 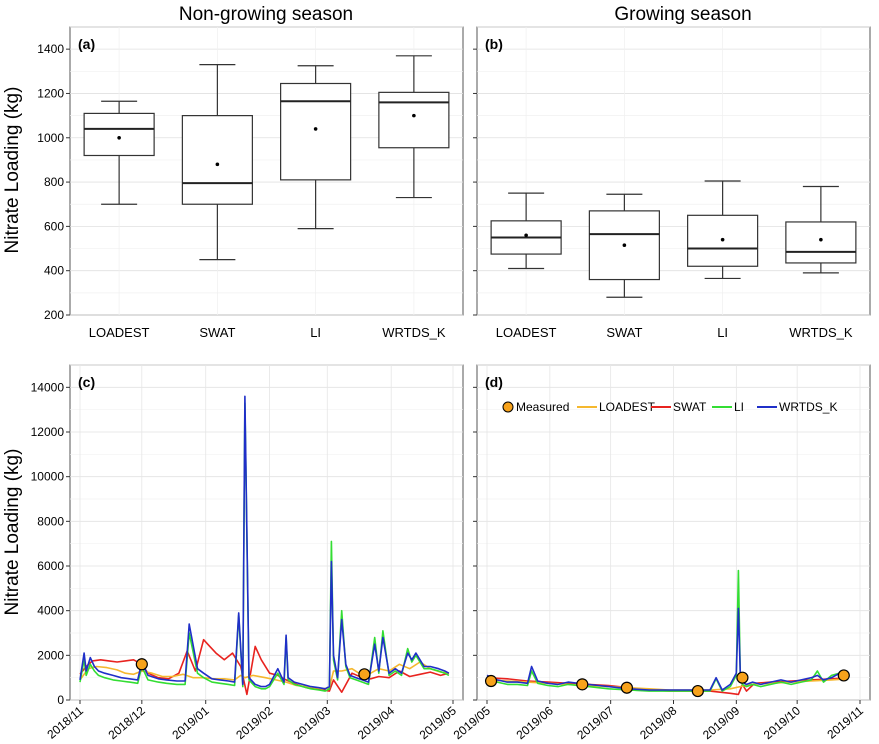 What do you see at coordinates (494, 382) in the screenshot?
I see `panel-label: (d)` at bounding box center [494, 382].